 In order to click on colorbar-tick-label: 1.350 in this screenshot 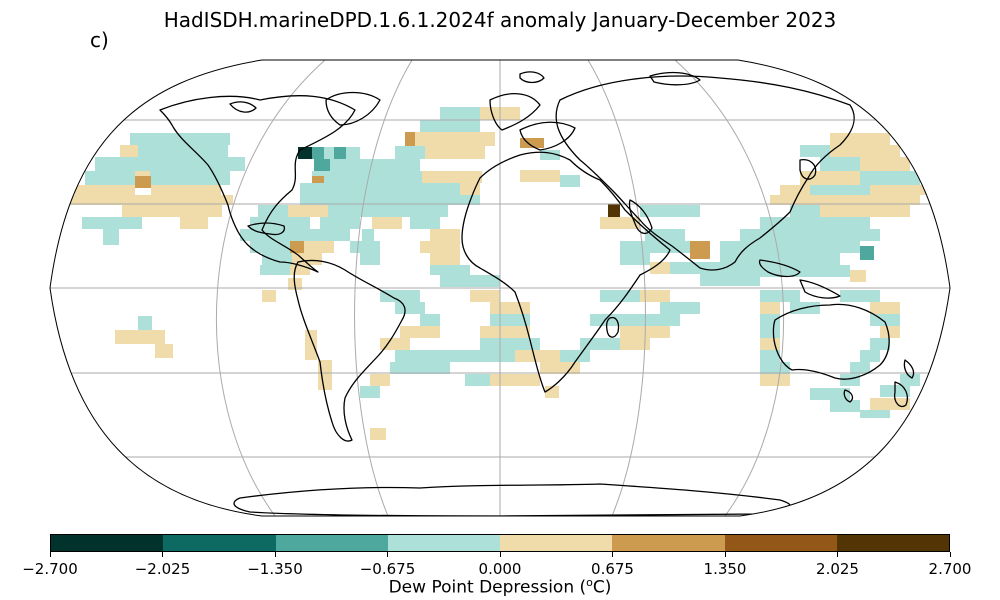, I will do `click(725, 569)`.